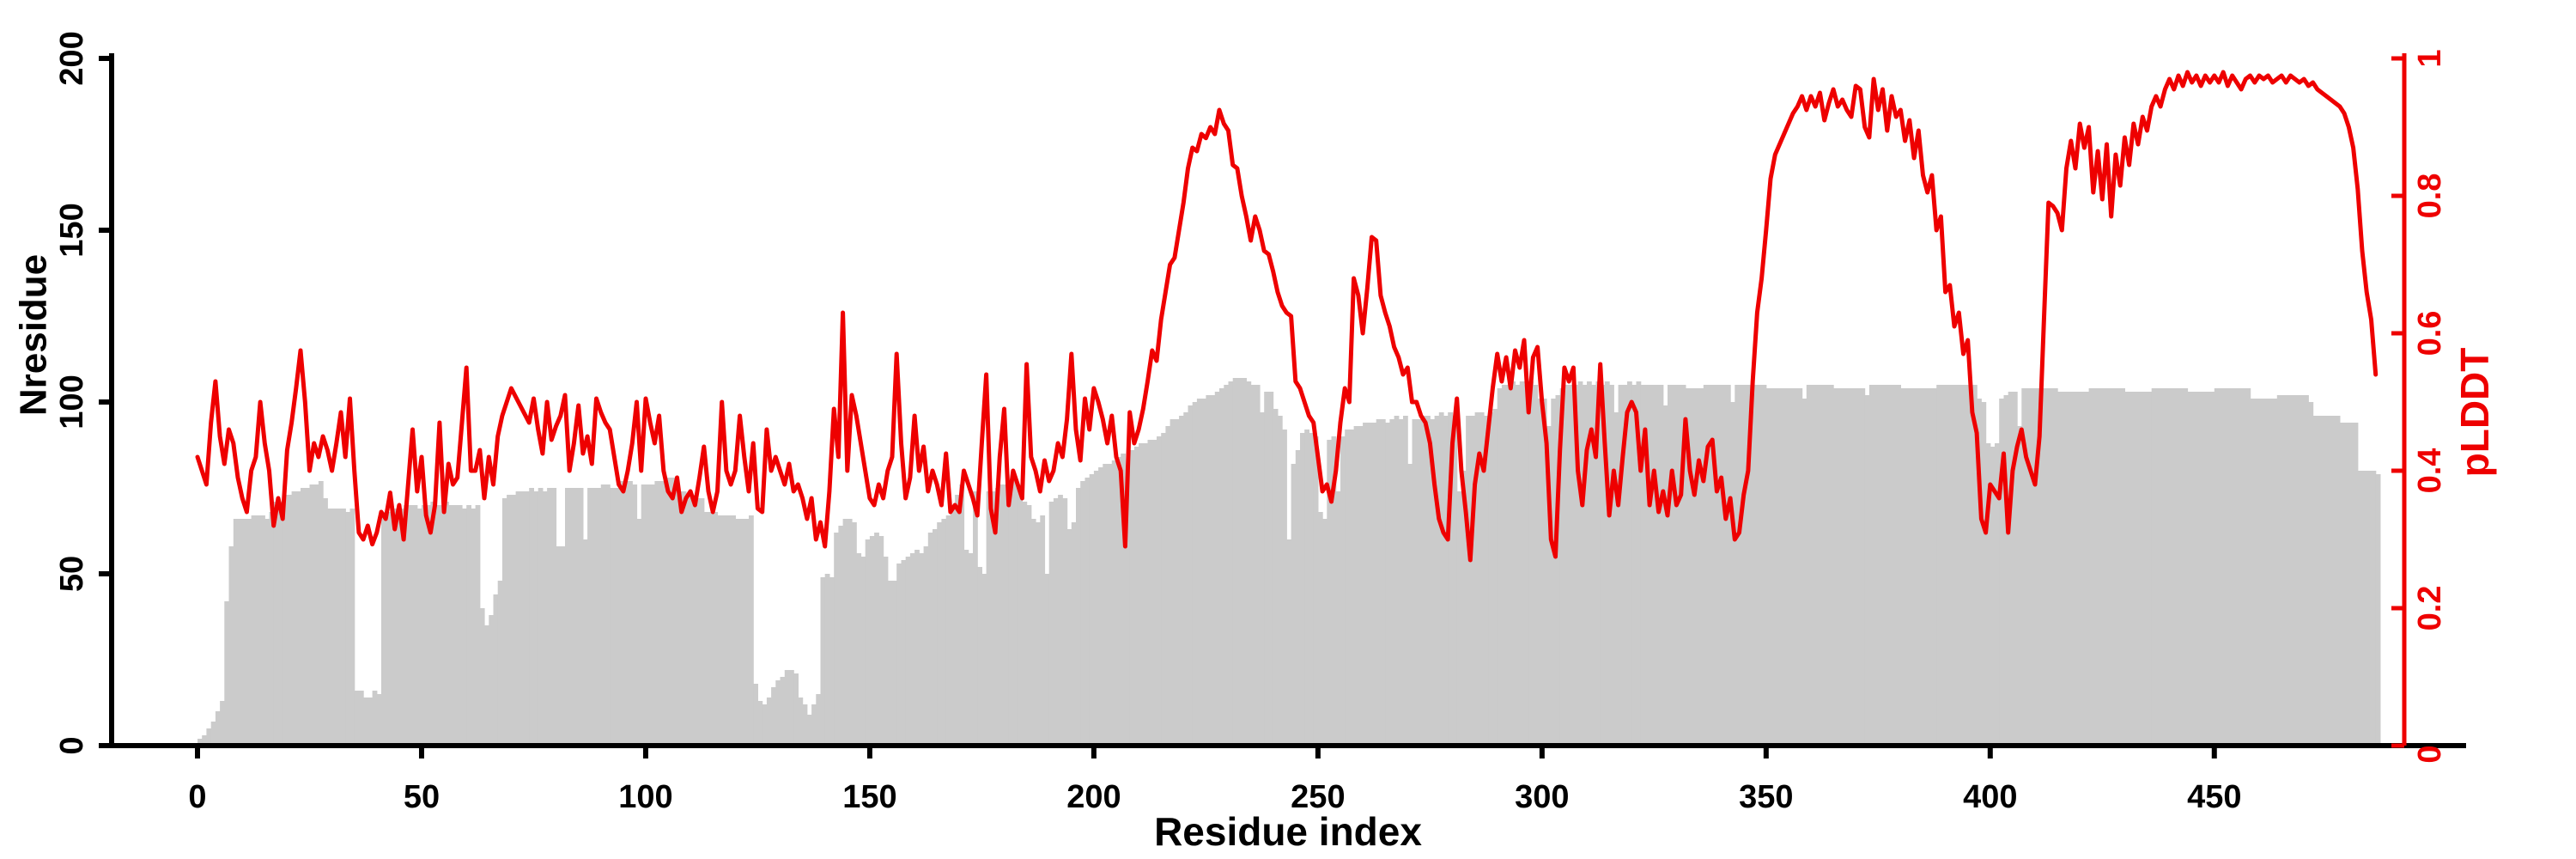 The height and width of the screenshot is (859, 2576). I want to click on x-tick-label: 150, so click(869, 797).